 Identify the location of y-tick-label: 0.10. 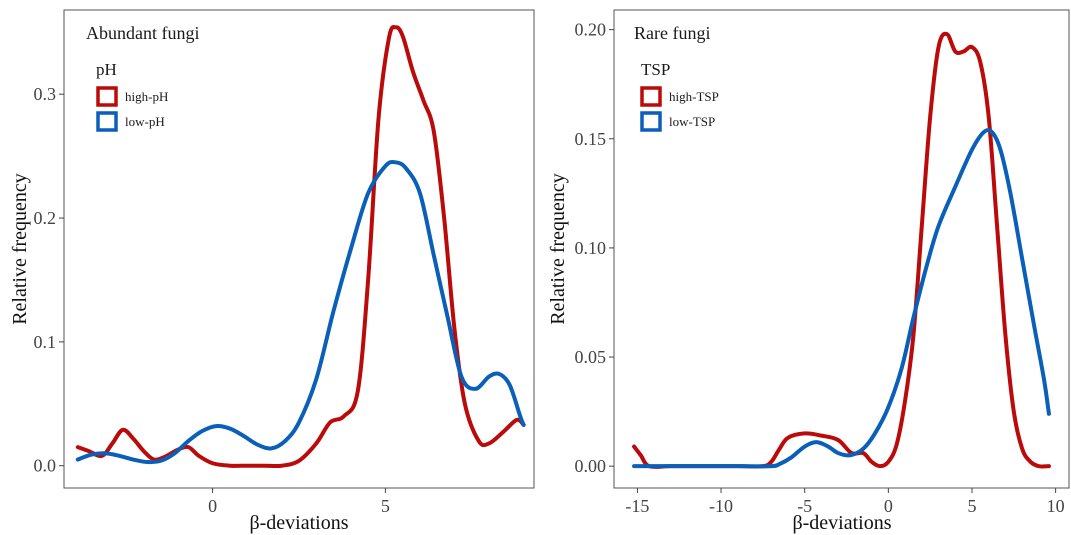
(591, 248).